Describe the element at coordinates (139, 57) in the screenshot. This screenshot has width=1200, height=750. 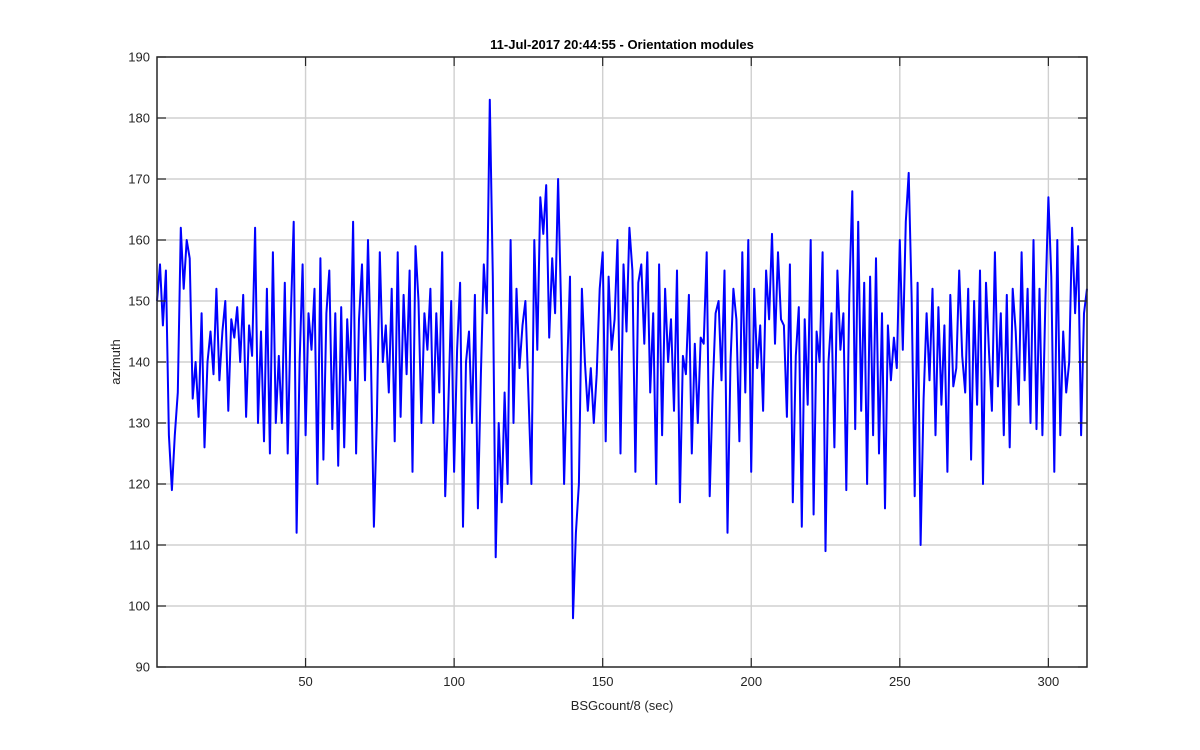
I see `y-tick-label: 190` at that location.